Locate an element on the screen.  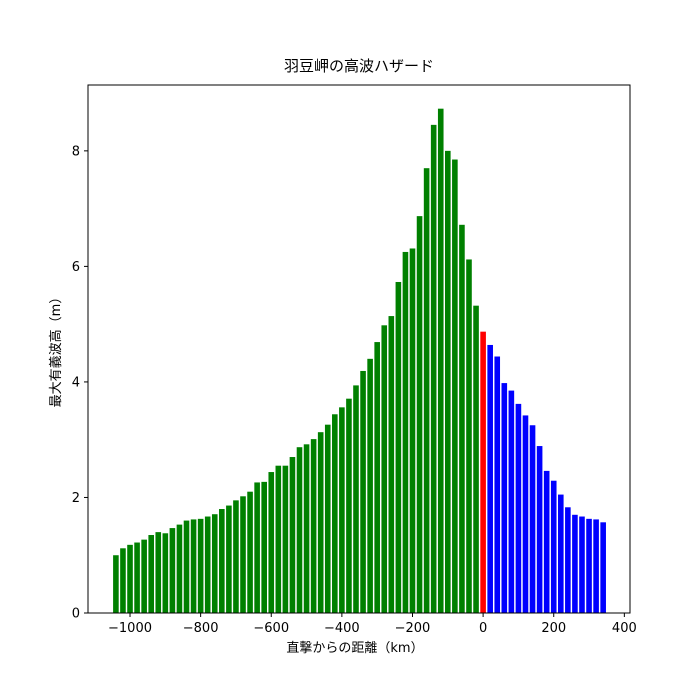
x-tick-label: 400 is located at coordinates (624, 628).